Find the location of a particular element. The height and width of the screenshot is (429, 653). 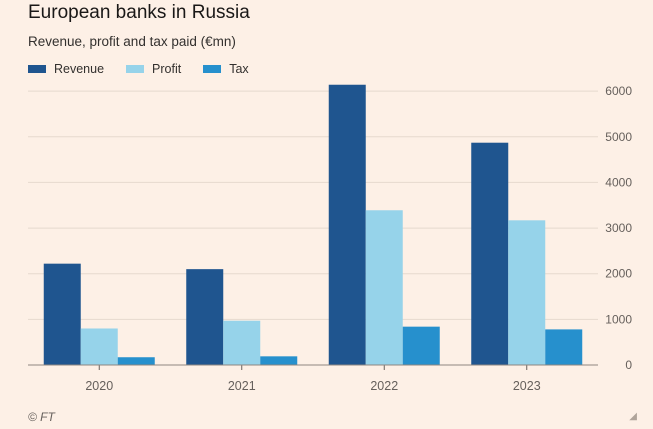

x-tick-label: 2021 is located at coordinates (242, 386).